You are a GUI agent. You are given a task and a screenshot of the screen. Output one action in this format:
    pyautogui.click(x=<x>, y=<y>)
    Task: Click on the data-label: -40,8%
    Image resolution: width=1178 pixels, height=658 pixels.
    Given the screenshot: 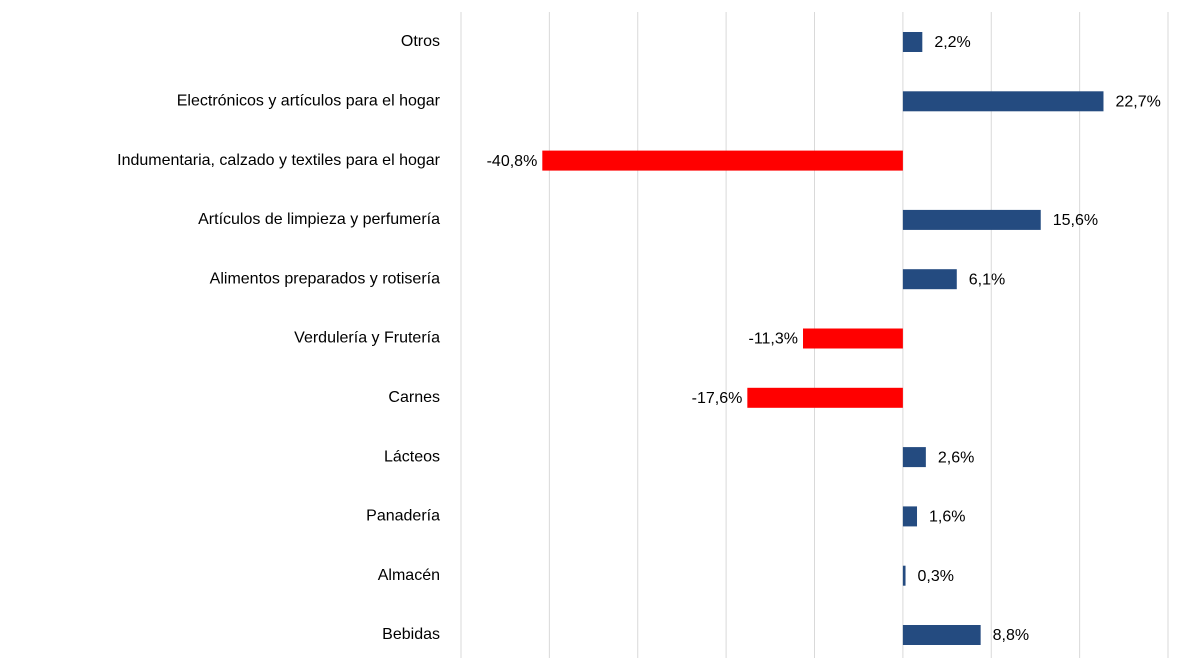 What is the action you would take?
    pyautogui.click(x=512, y=161)
    